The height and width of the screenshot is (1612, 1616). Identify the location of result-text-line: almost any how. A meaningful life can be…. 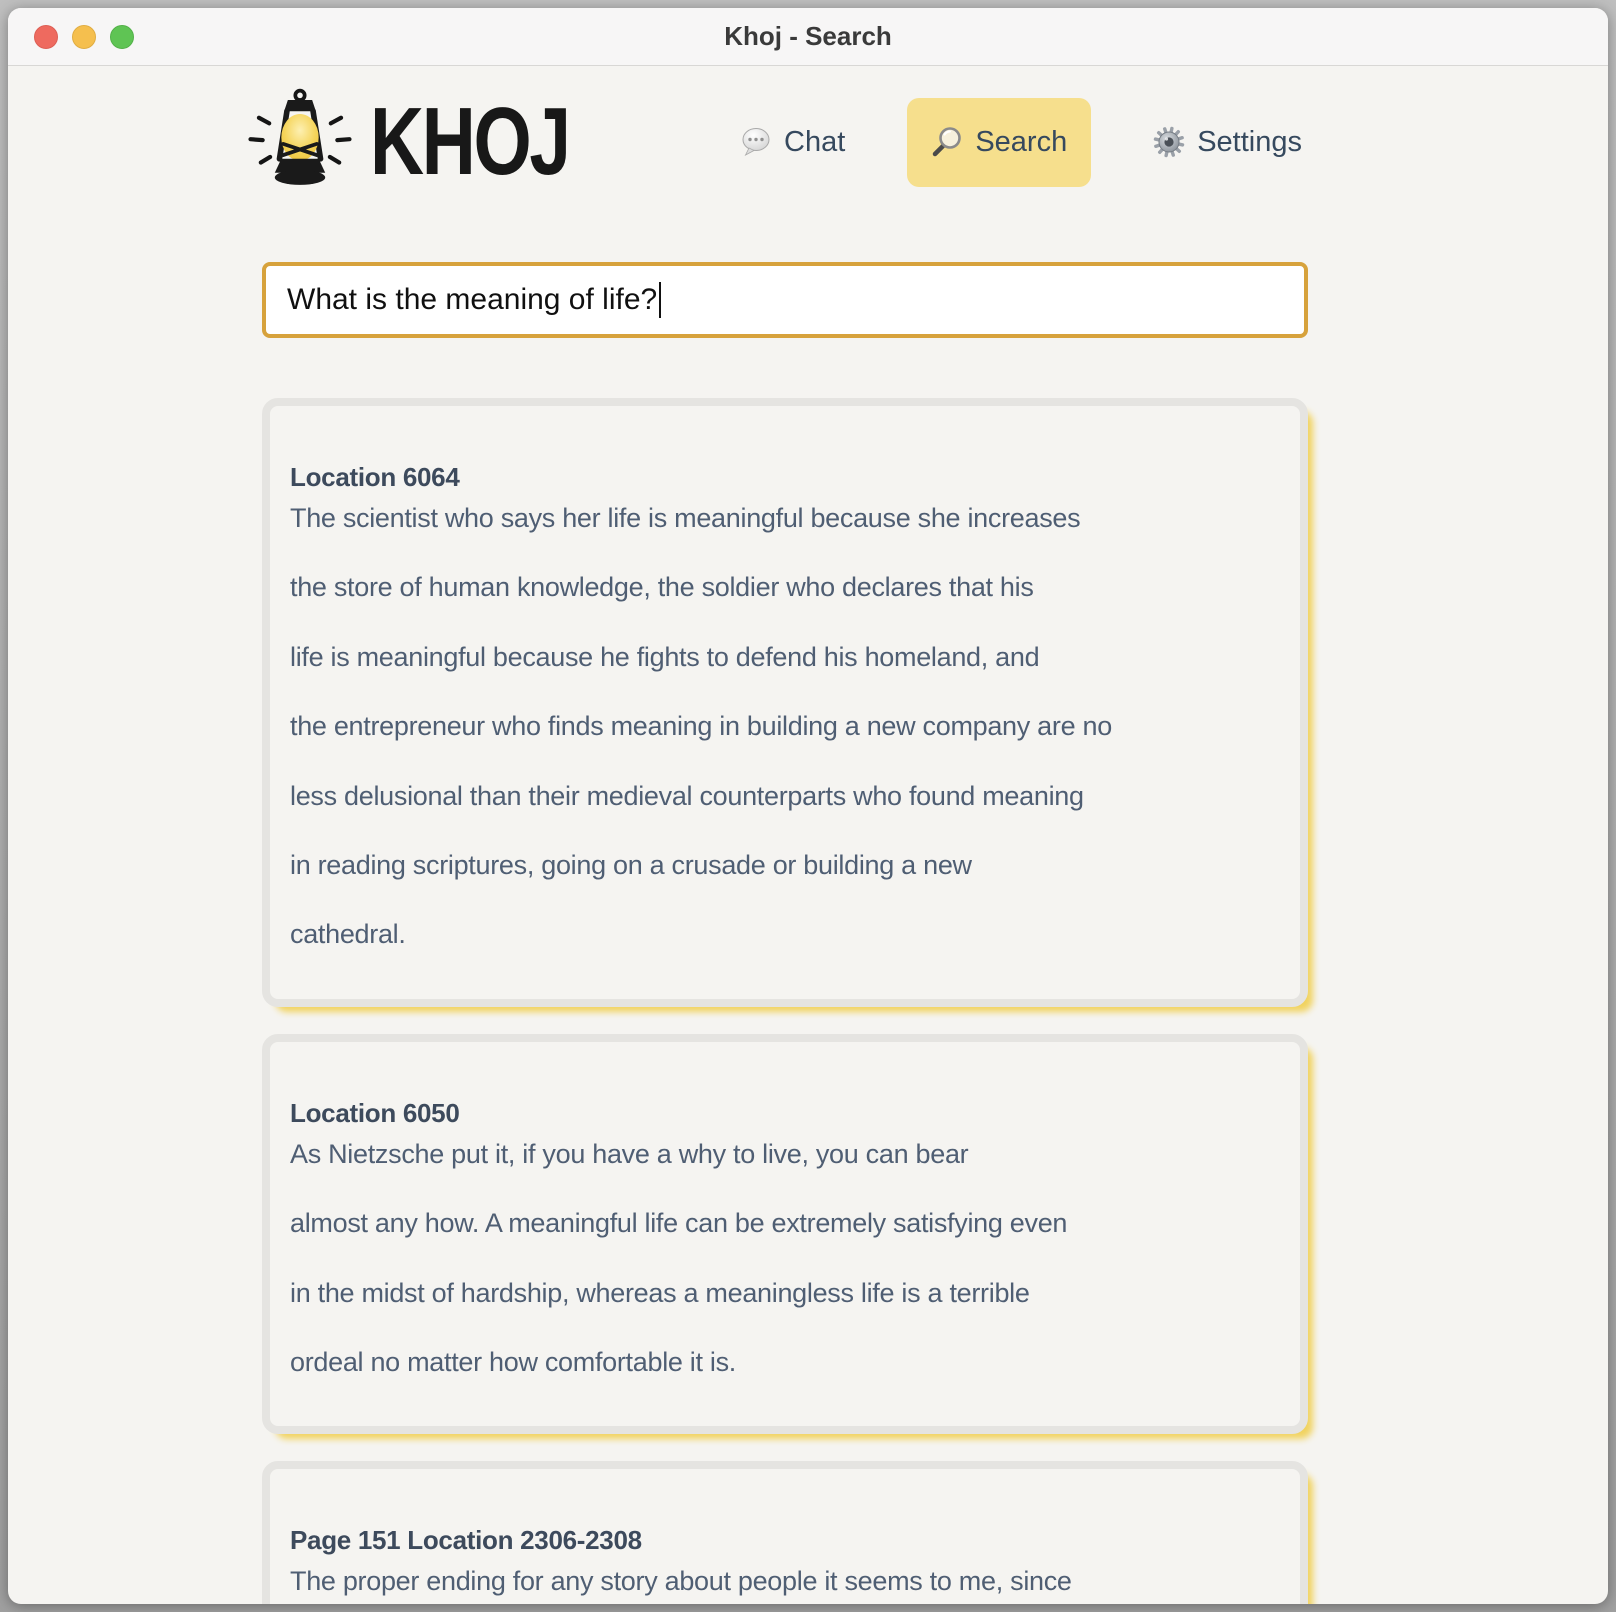
(679, 1223).